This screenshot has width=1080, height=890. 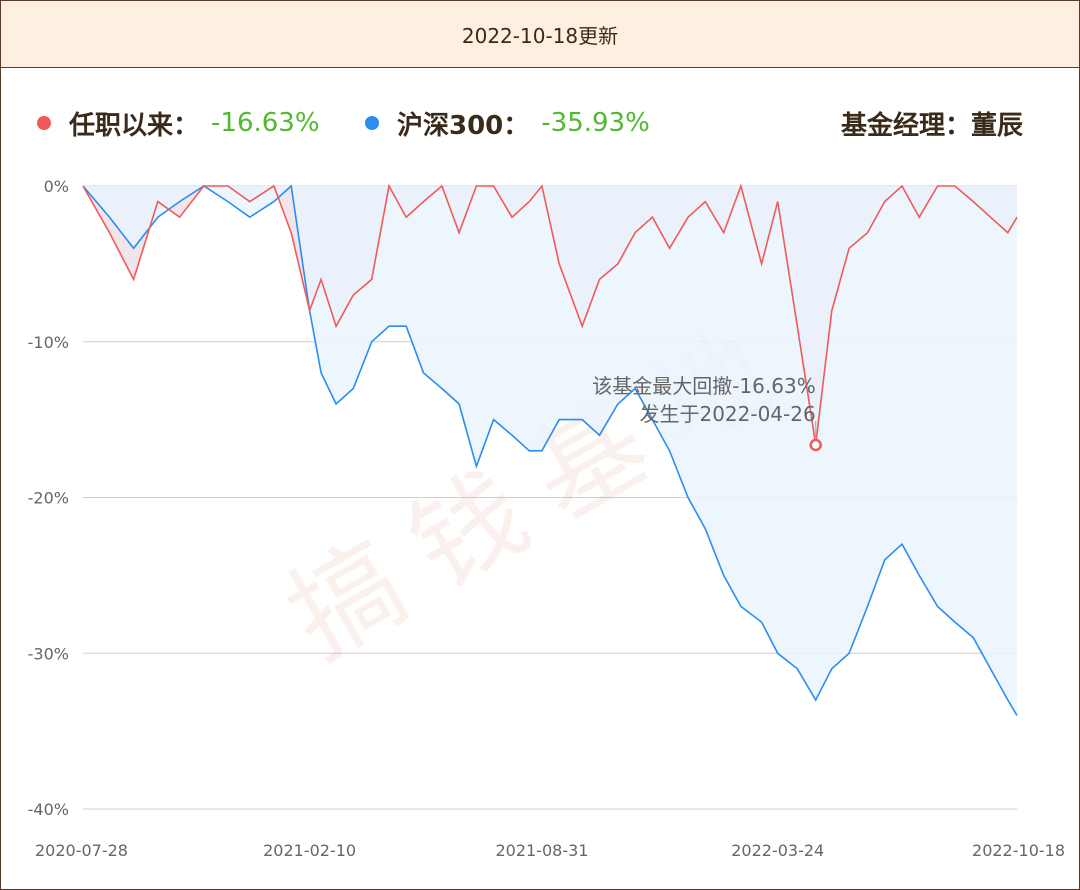 I want to click on legend-item-index: 沪深300： -35.93%, so click(x=507, y=123).